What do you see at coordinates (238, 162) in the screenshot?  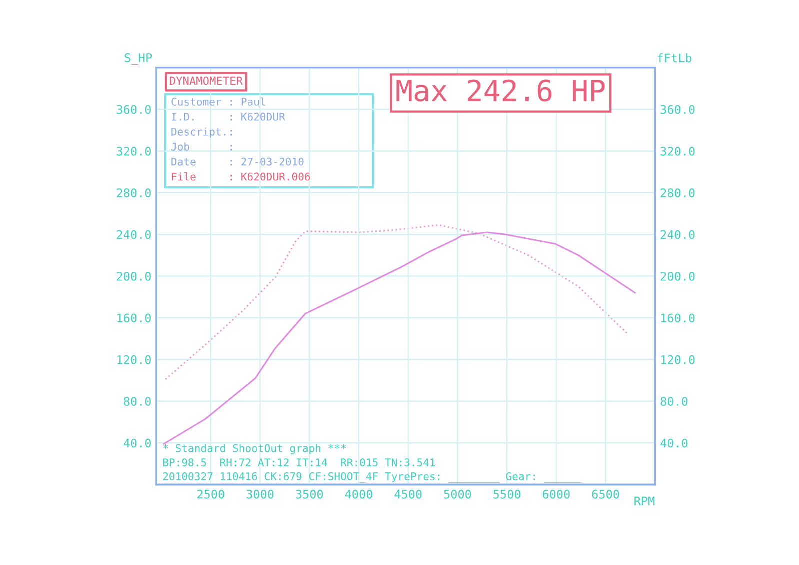 I see `annotation: Date : 27-03-2010` at bounding box center [238, 162].